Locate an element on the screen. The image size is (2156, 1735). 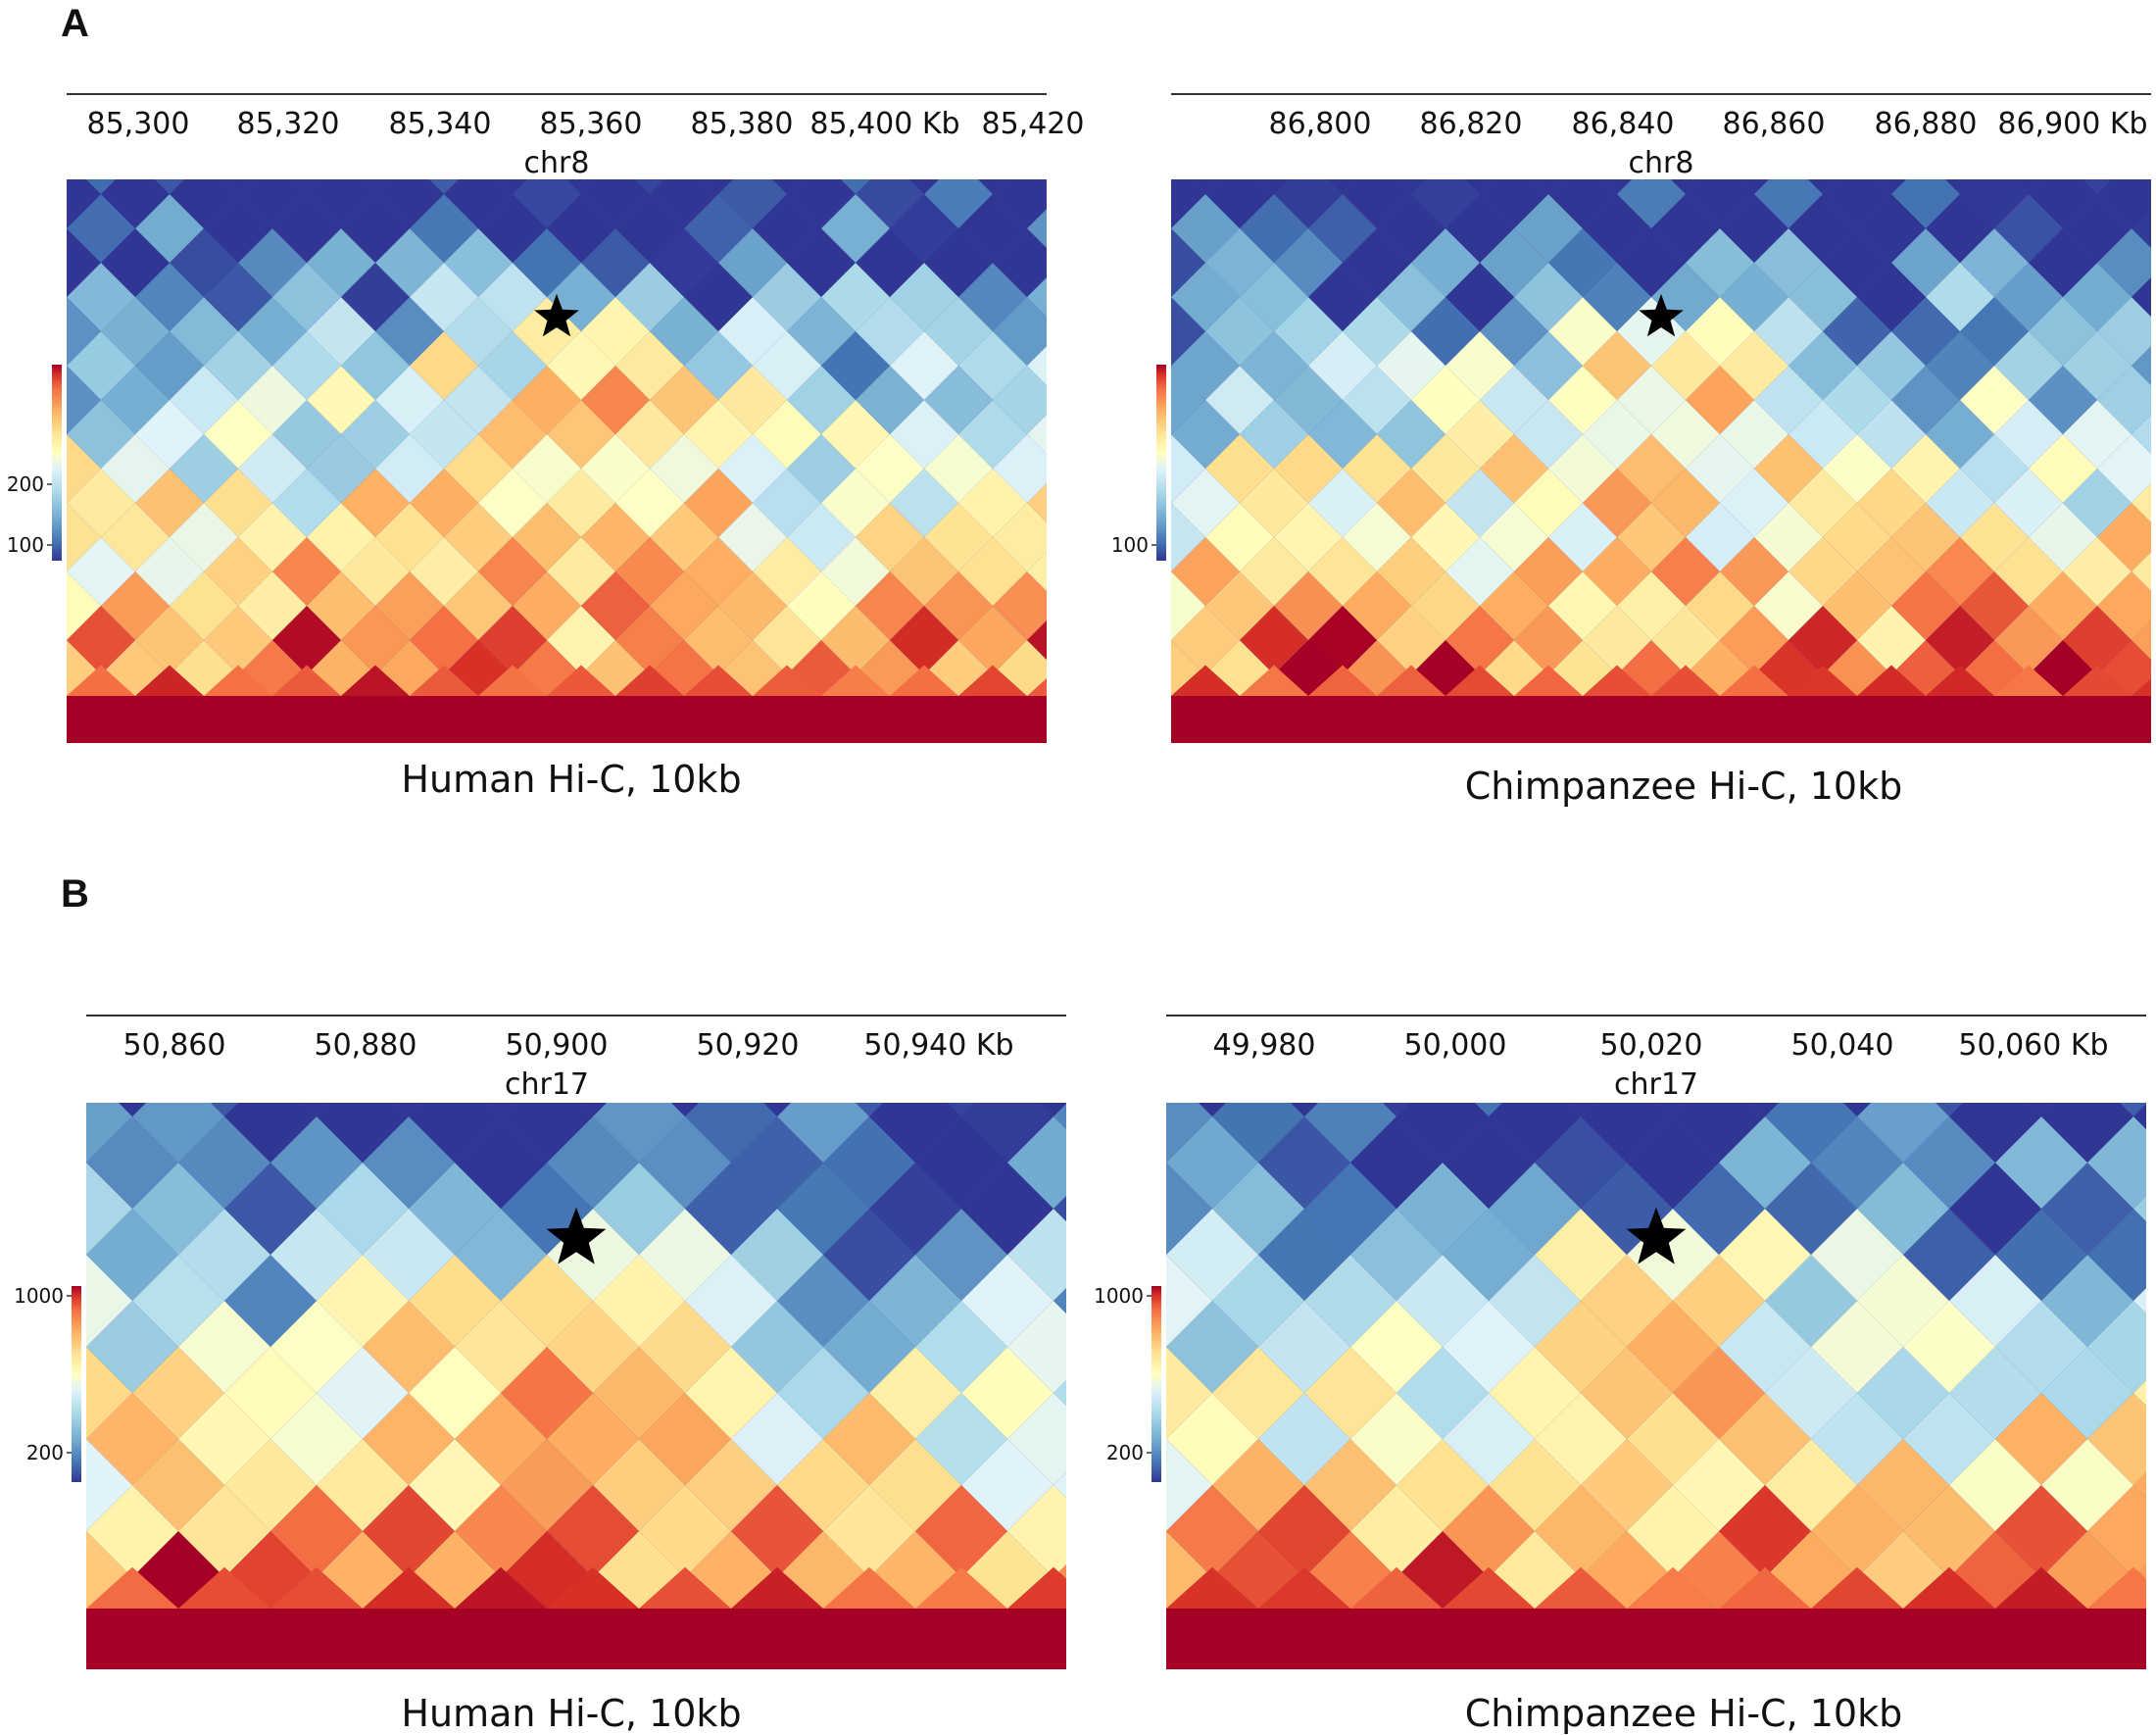
tick-label: 50,040 is located at coordinates (1842, 1045).